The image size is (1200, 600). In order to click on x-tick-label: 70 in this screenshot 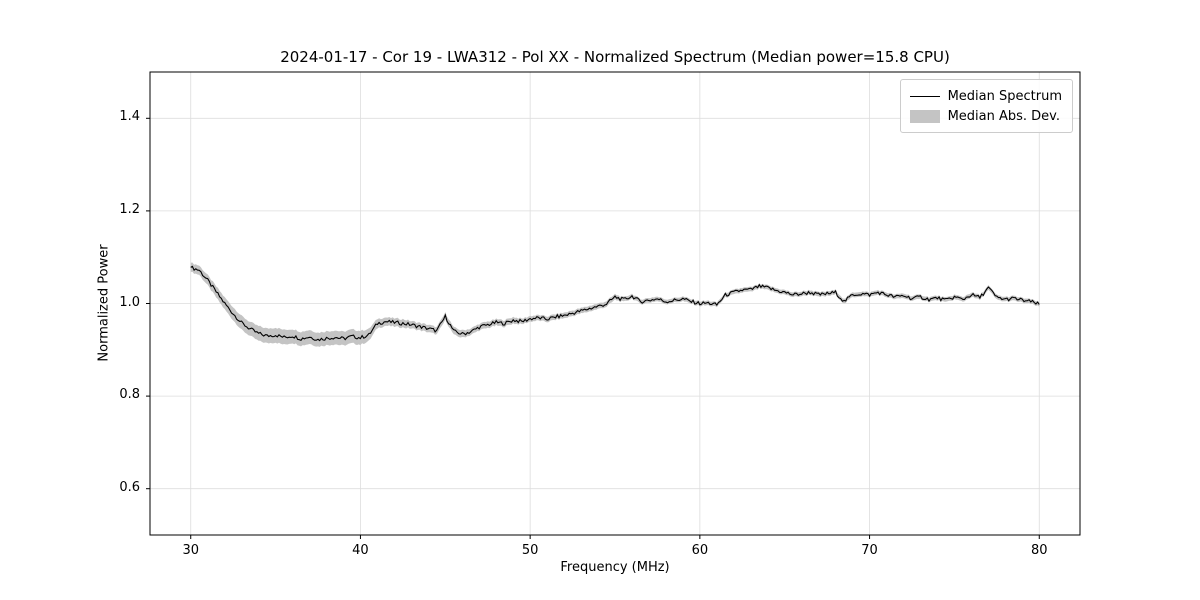, I will do `click(869, 550)`.